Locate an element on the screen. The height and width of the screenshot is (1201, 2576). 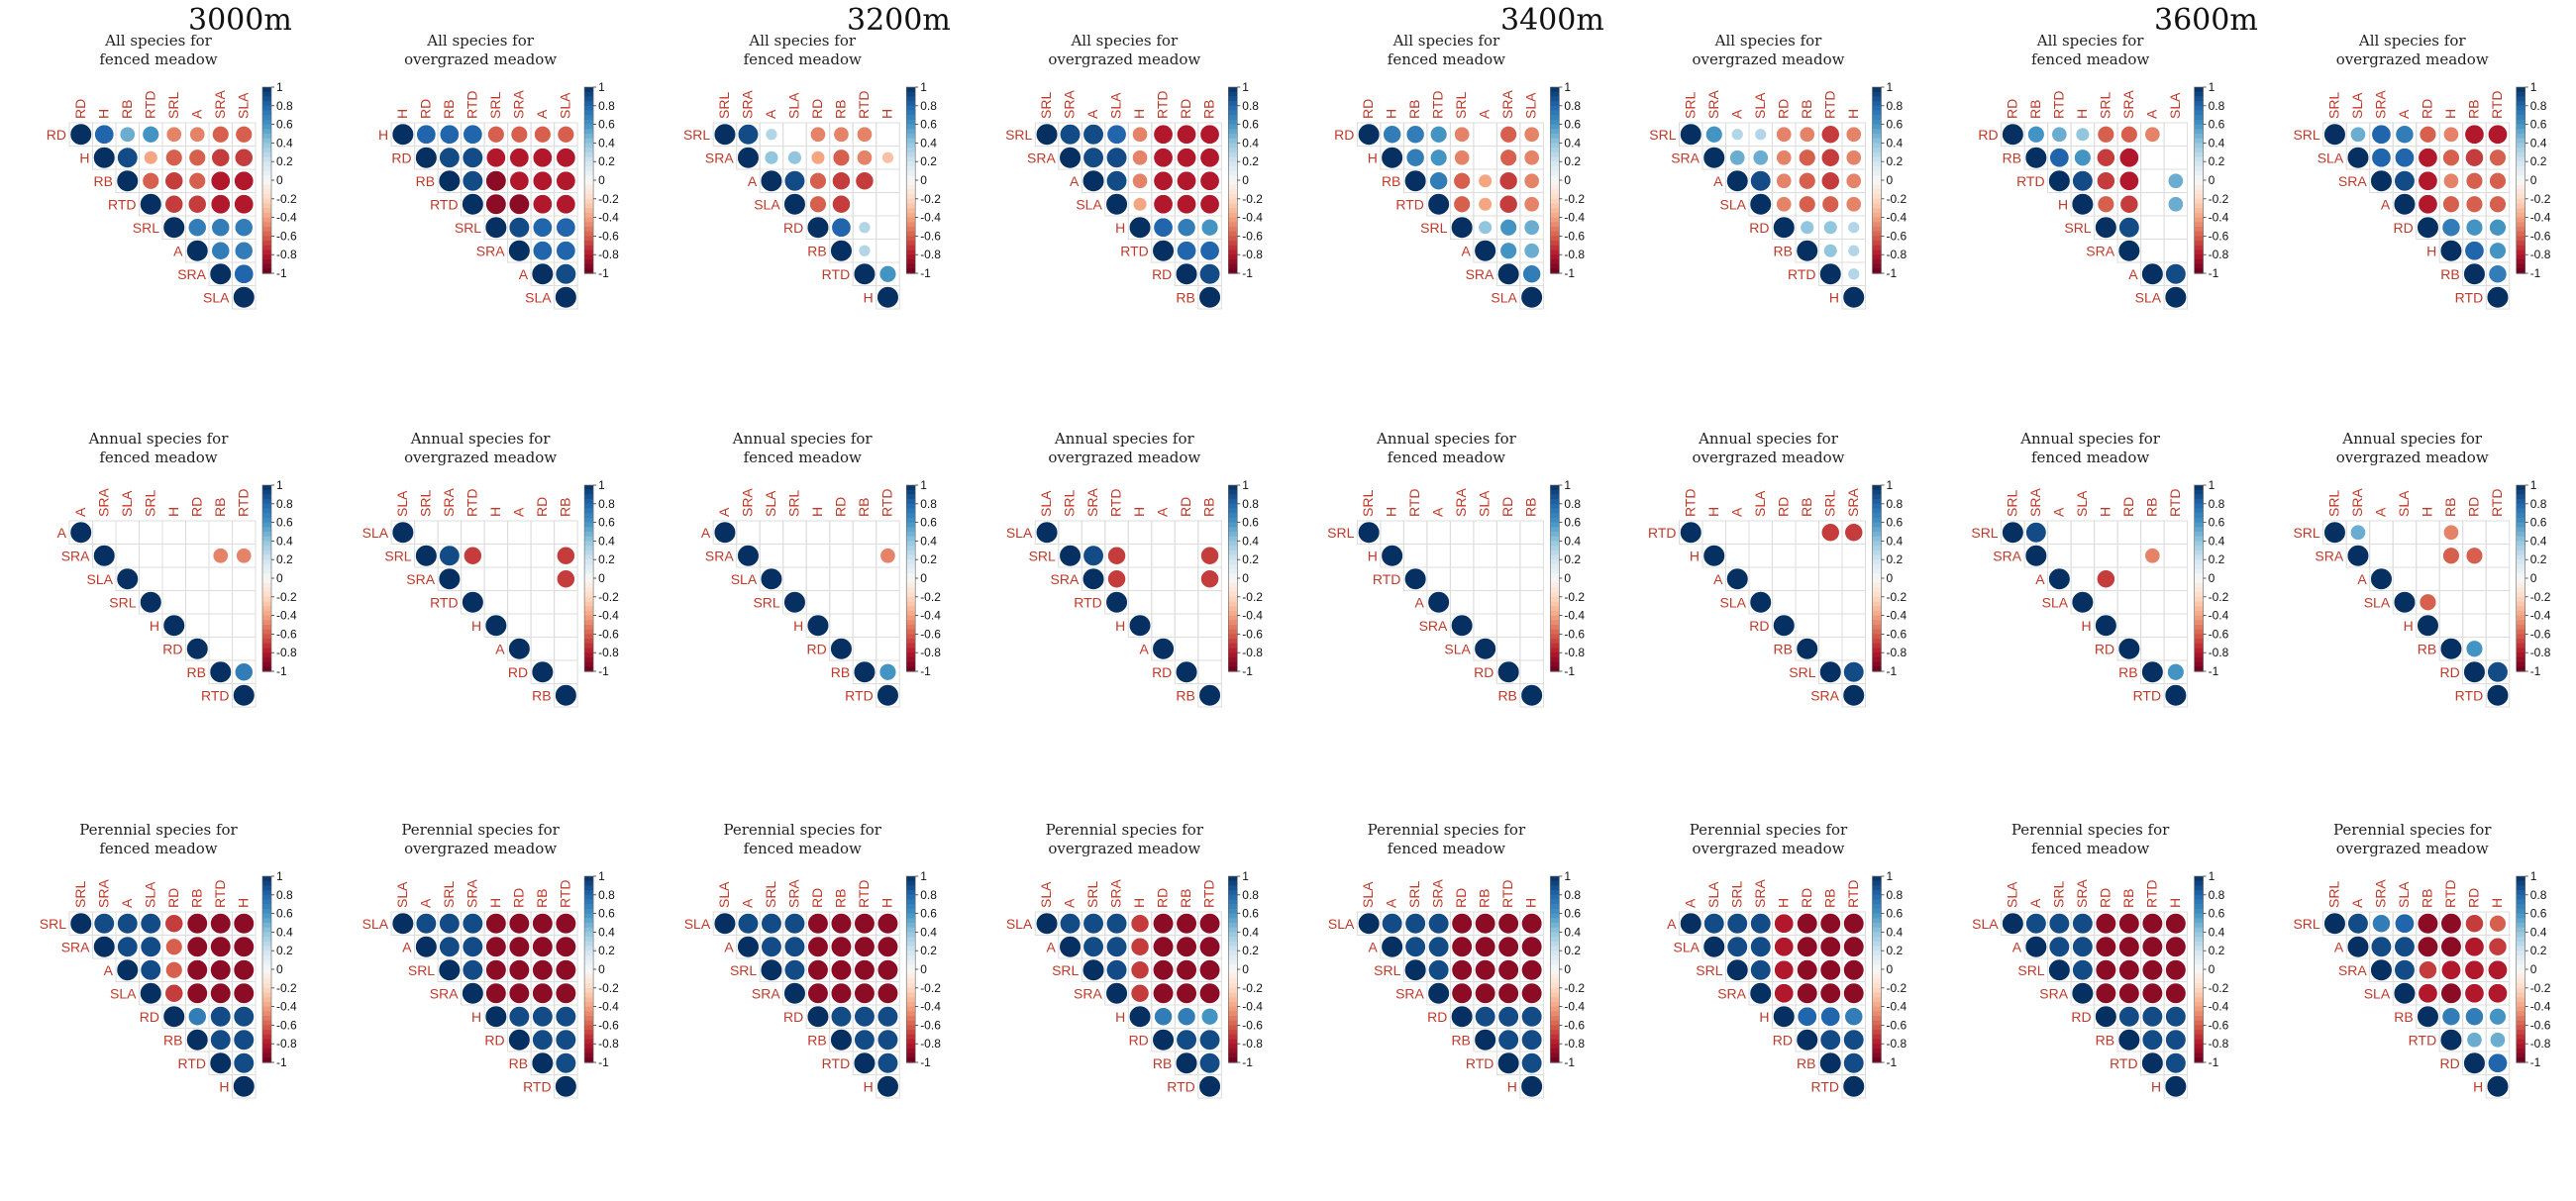
colorbar-tick-label: 1 is located at coordinates (279, 485).